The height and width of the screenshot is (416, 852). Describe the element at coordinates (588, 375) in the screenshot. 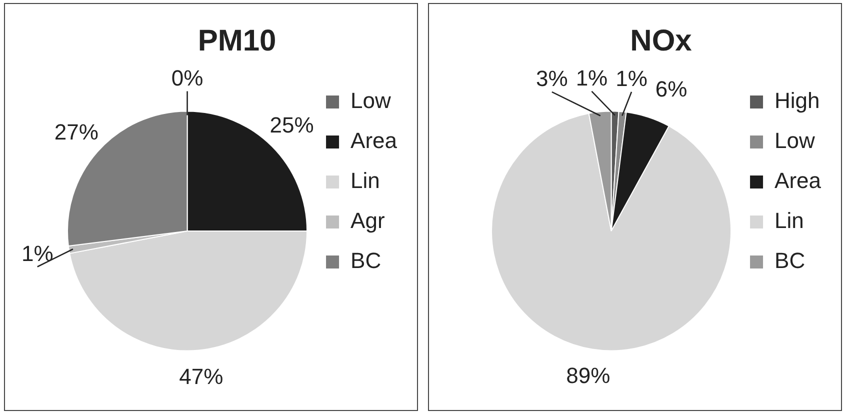

I see `data-label: 89%` at that location.